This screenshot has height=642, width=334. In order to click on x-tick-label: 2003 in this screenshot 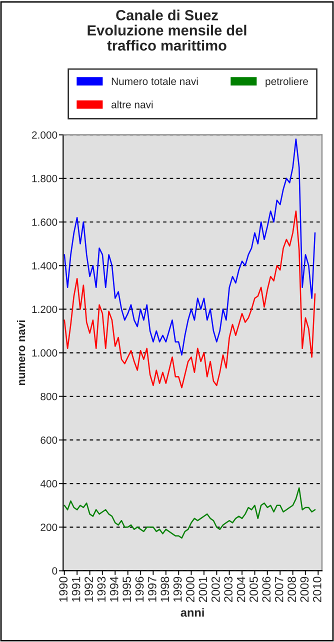, I will do `click(228, 589)`.